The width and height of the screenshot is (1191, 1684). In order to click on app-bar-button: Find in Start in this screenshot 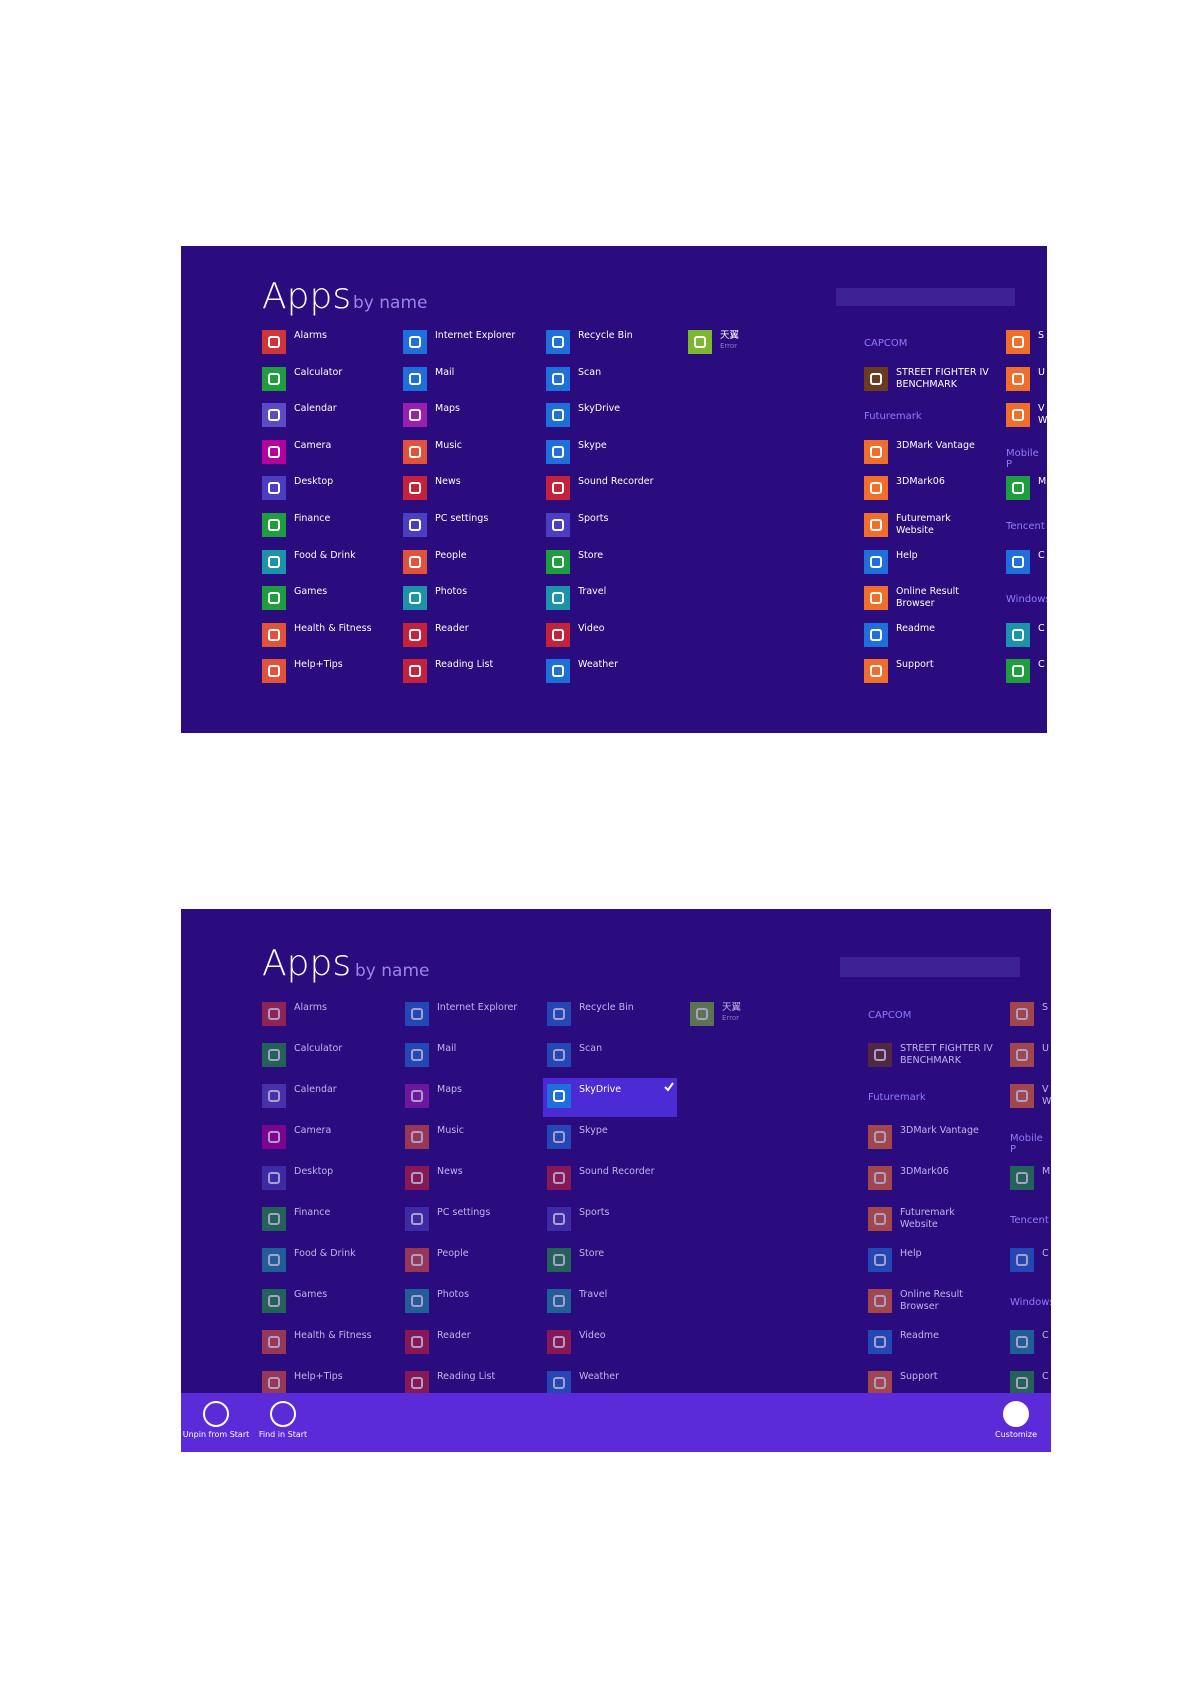, I will do `click(283, 1416)`.